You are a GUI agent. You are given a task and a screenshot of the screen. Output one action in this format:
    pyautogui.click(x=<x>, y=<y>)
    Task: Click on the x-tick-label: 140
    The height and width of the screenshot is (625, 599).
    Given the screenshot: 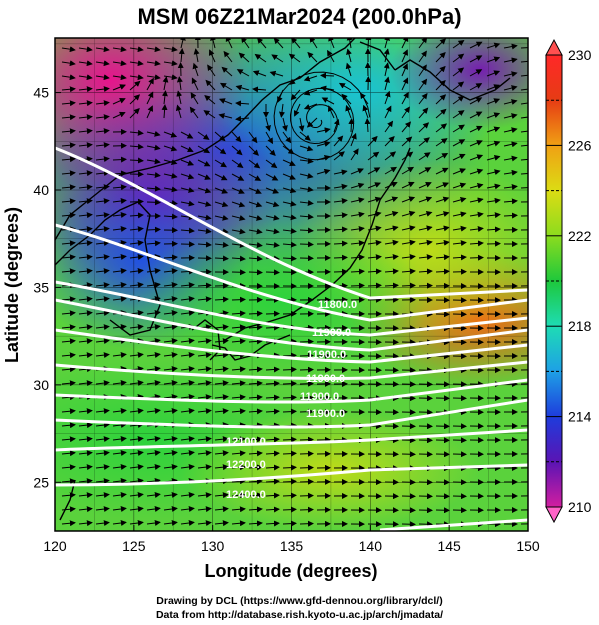 What is the action you would take?
    pyautogui.click(x=371, y=546)
    